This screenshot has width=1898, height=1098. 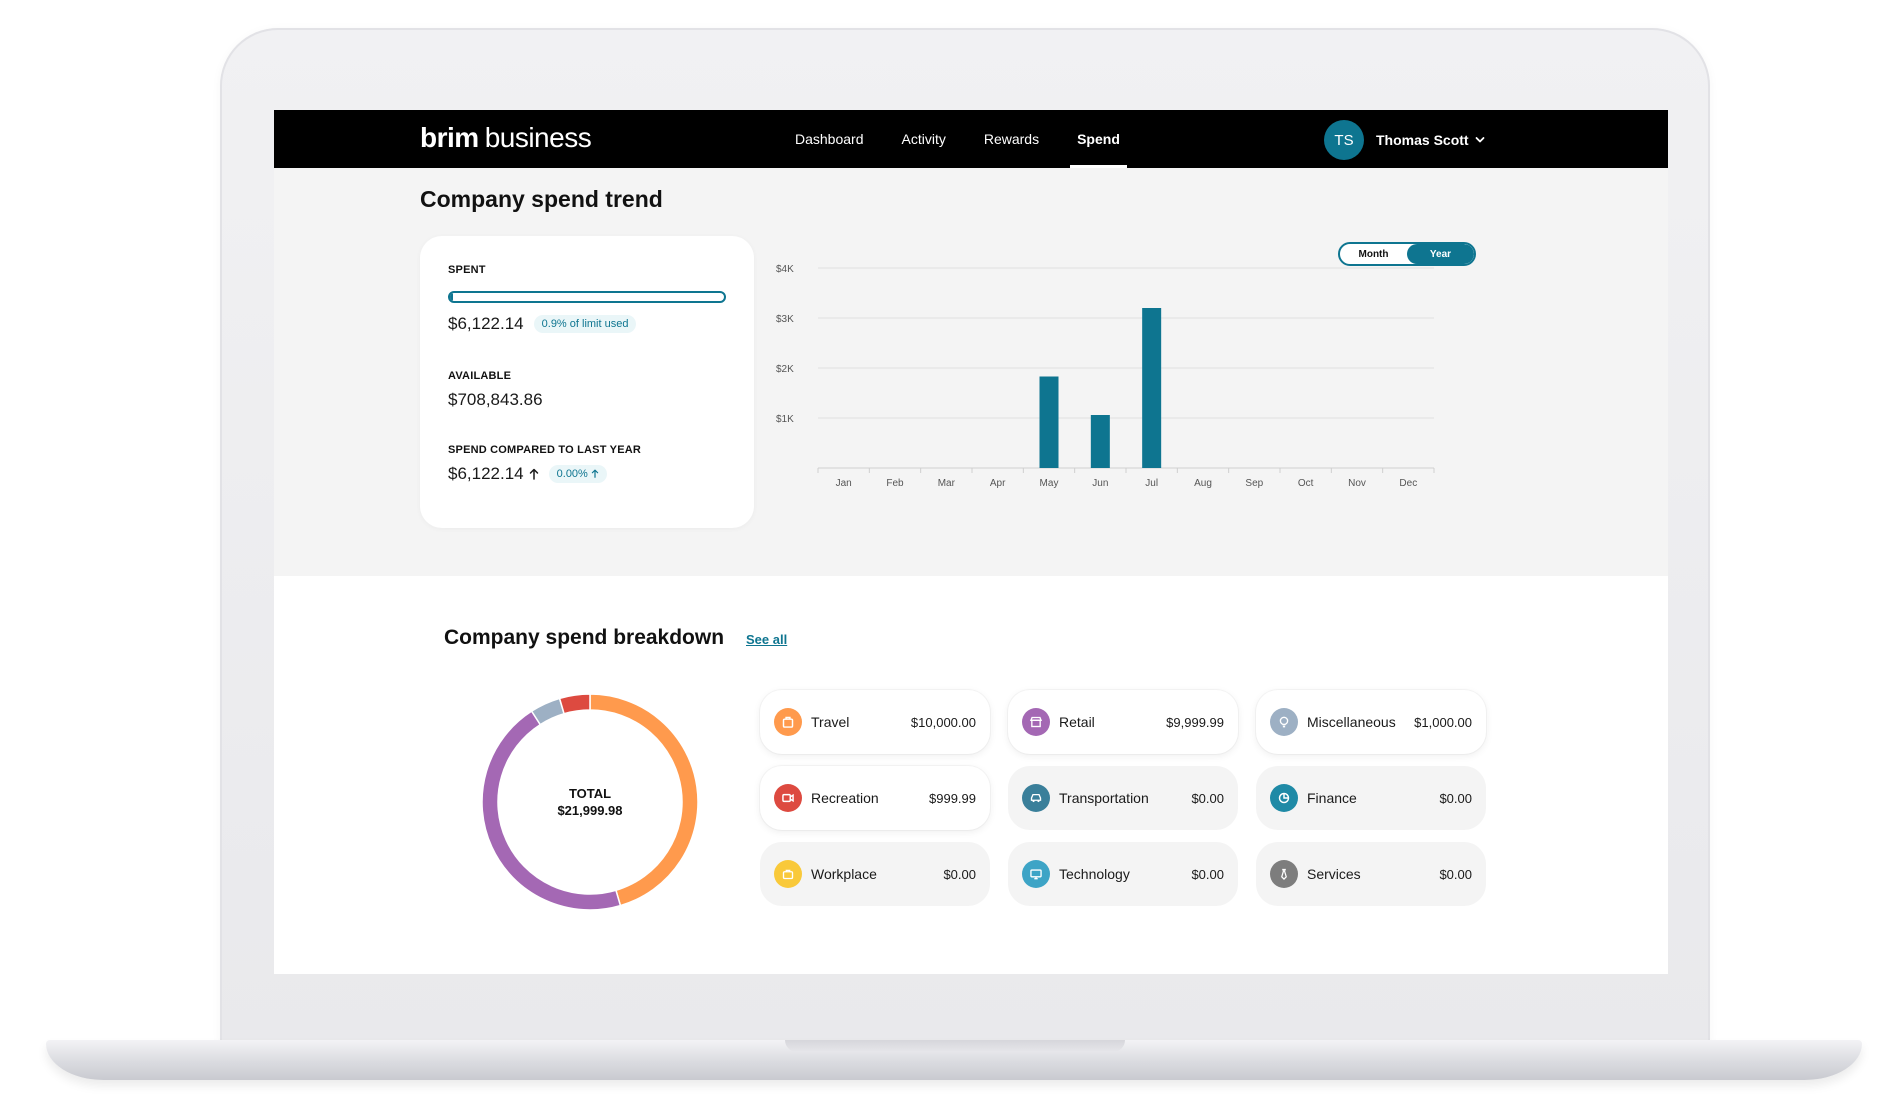 What do you see at coordinates (452, 297) in the screenshot?
I see `limit-progress-fill` at bounding box center [452, 297].